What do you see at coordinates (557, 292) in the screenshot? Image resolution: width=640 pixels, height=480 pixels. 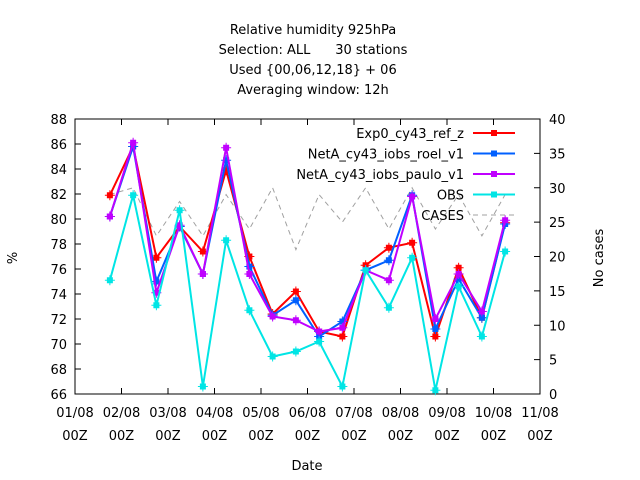 I see `y2-tick-label: 15` at bounding box center [557, 292].